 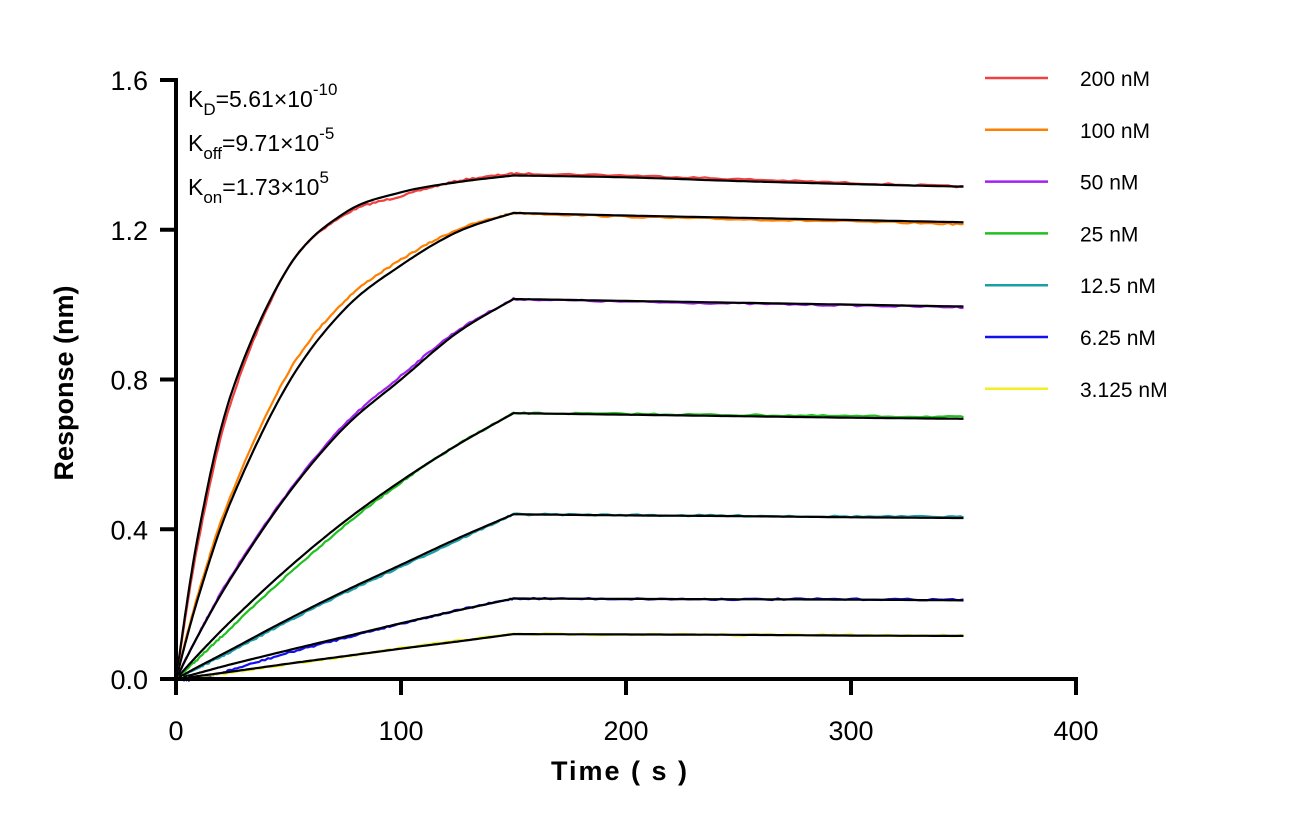 What do you see at coordinates (620, 771) in the screenshot?
I see `x-axis-label: Time ( s )` at bounding box center [620, 771].